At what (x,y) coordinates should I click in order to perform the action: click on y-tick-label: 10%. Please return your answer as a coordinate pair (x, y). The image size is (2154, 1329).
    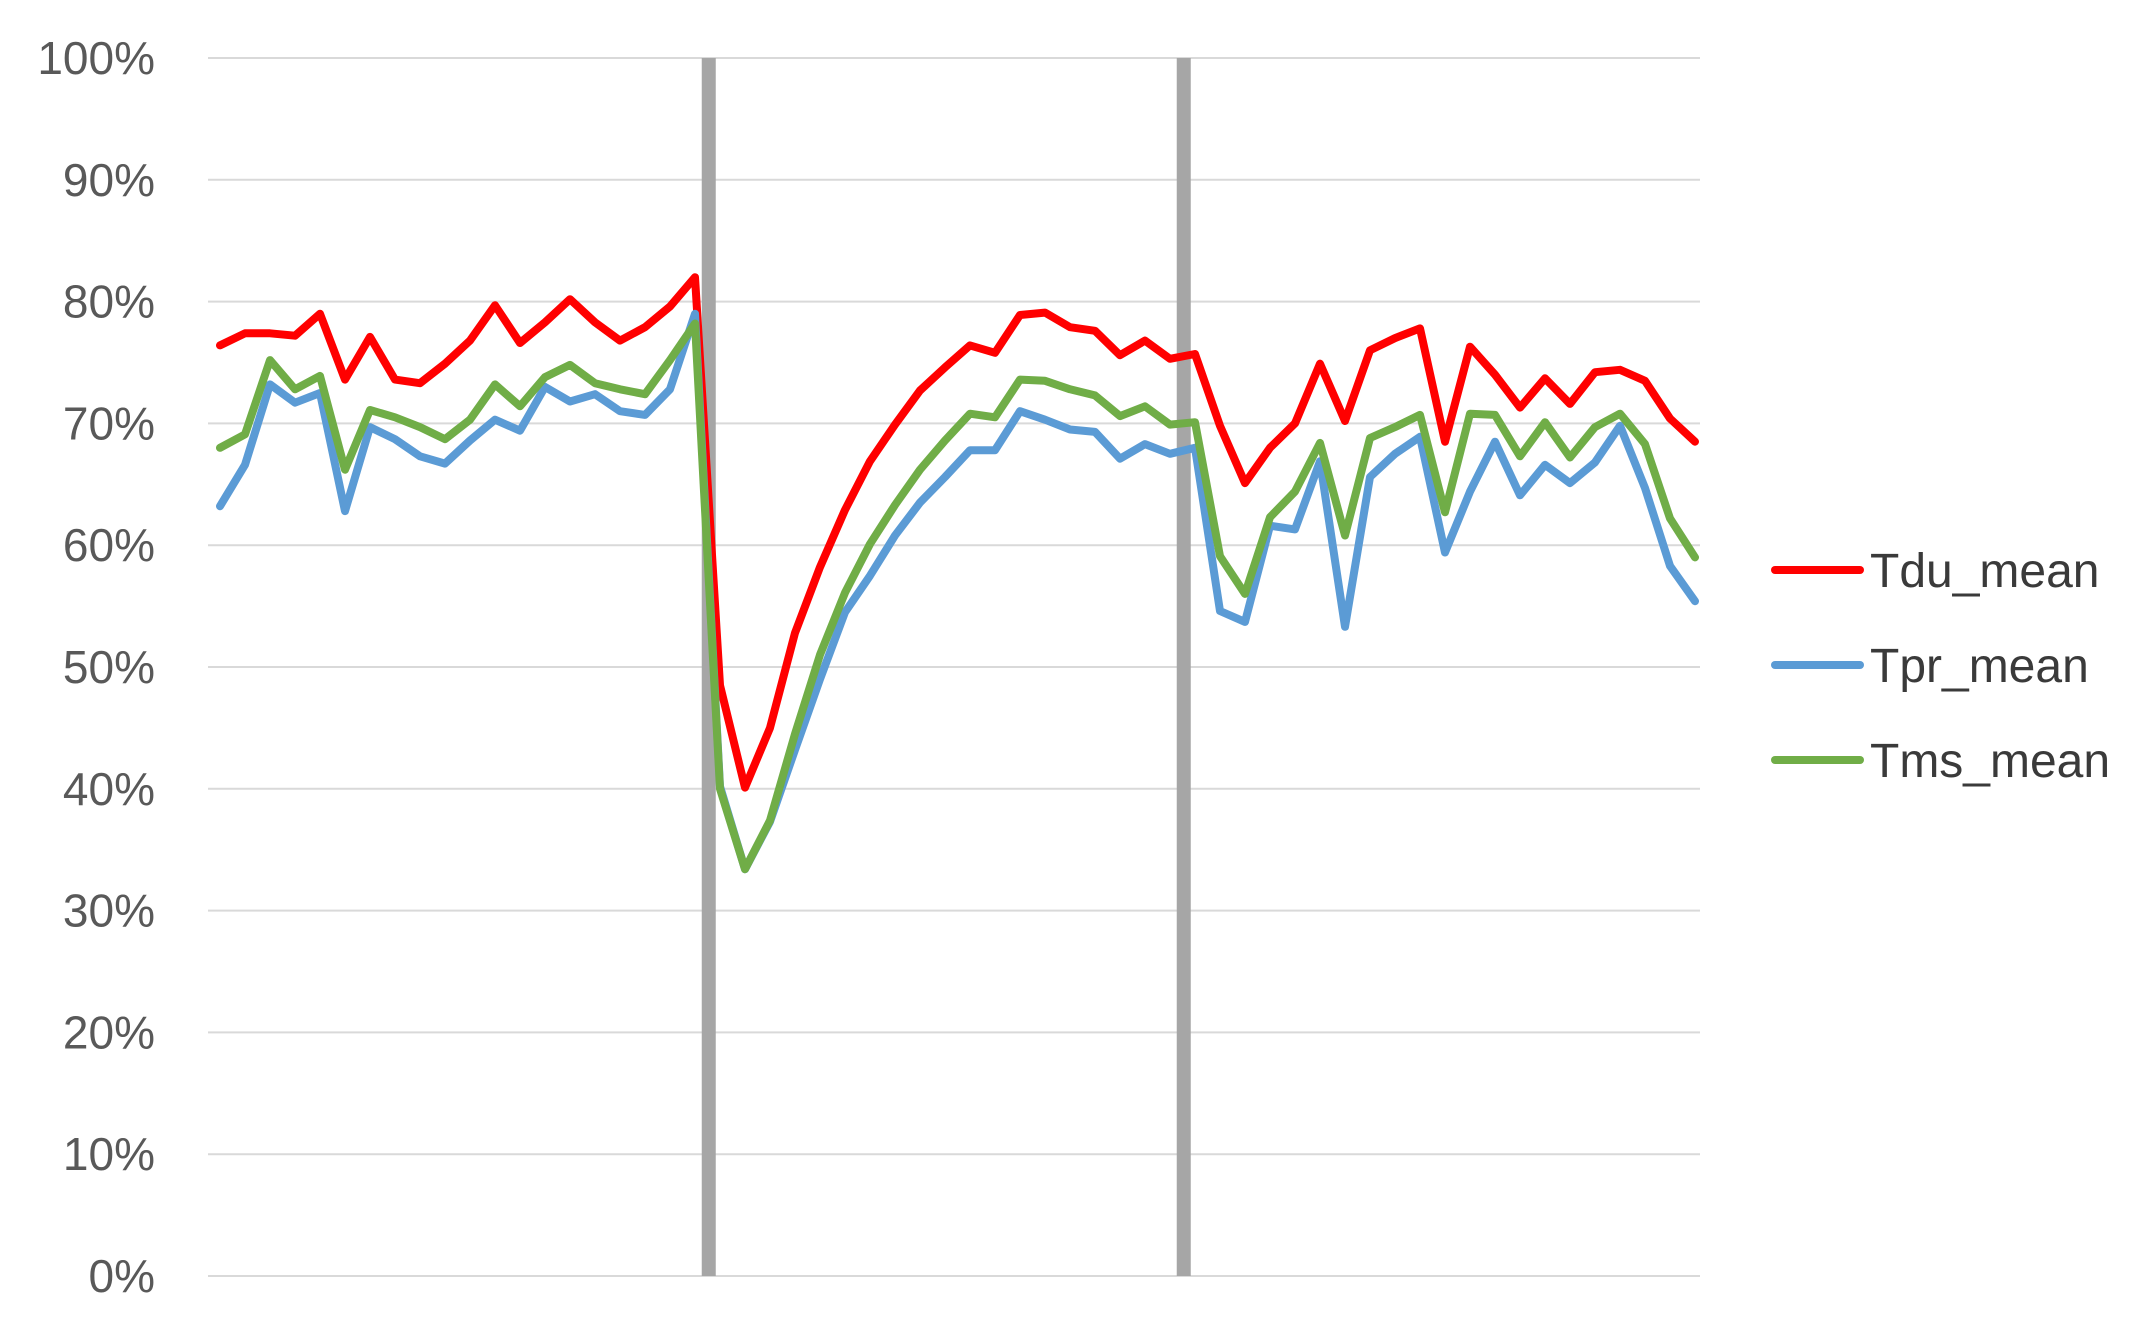
    Looking at the image, I should click on (109, 1154).